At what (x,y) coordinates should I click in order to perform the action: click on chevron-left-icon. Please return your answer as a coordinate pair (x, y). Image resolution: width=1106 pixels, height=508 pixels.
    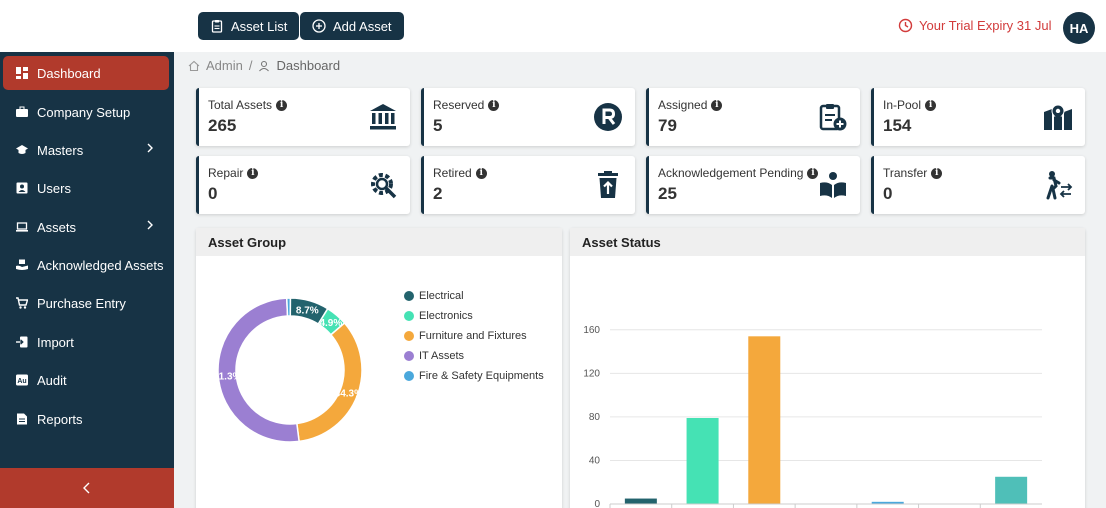
    Looking at the image, I should click on (86, 488).